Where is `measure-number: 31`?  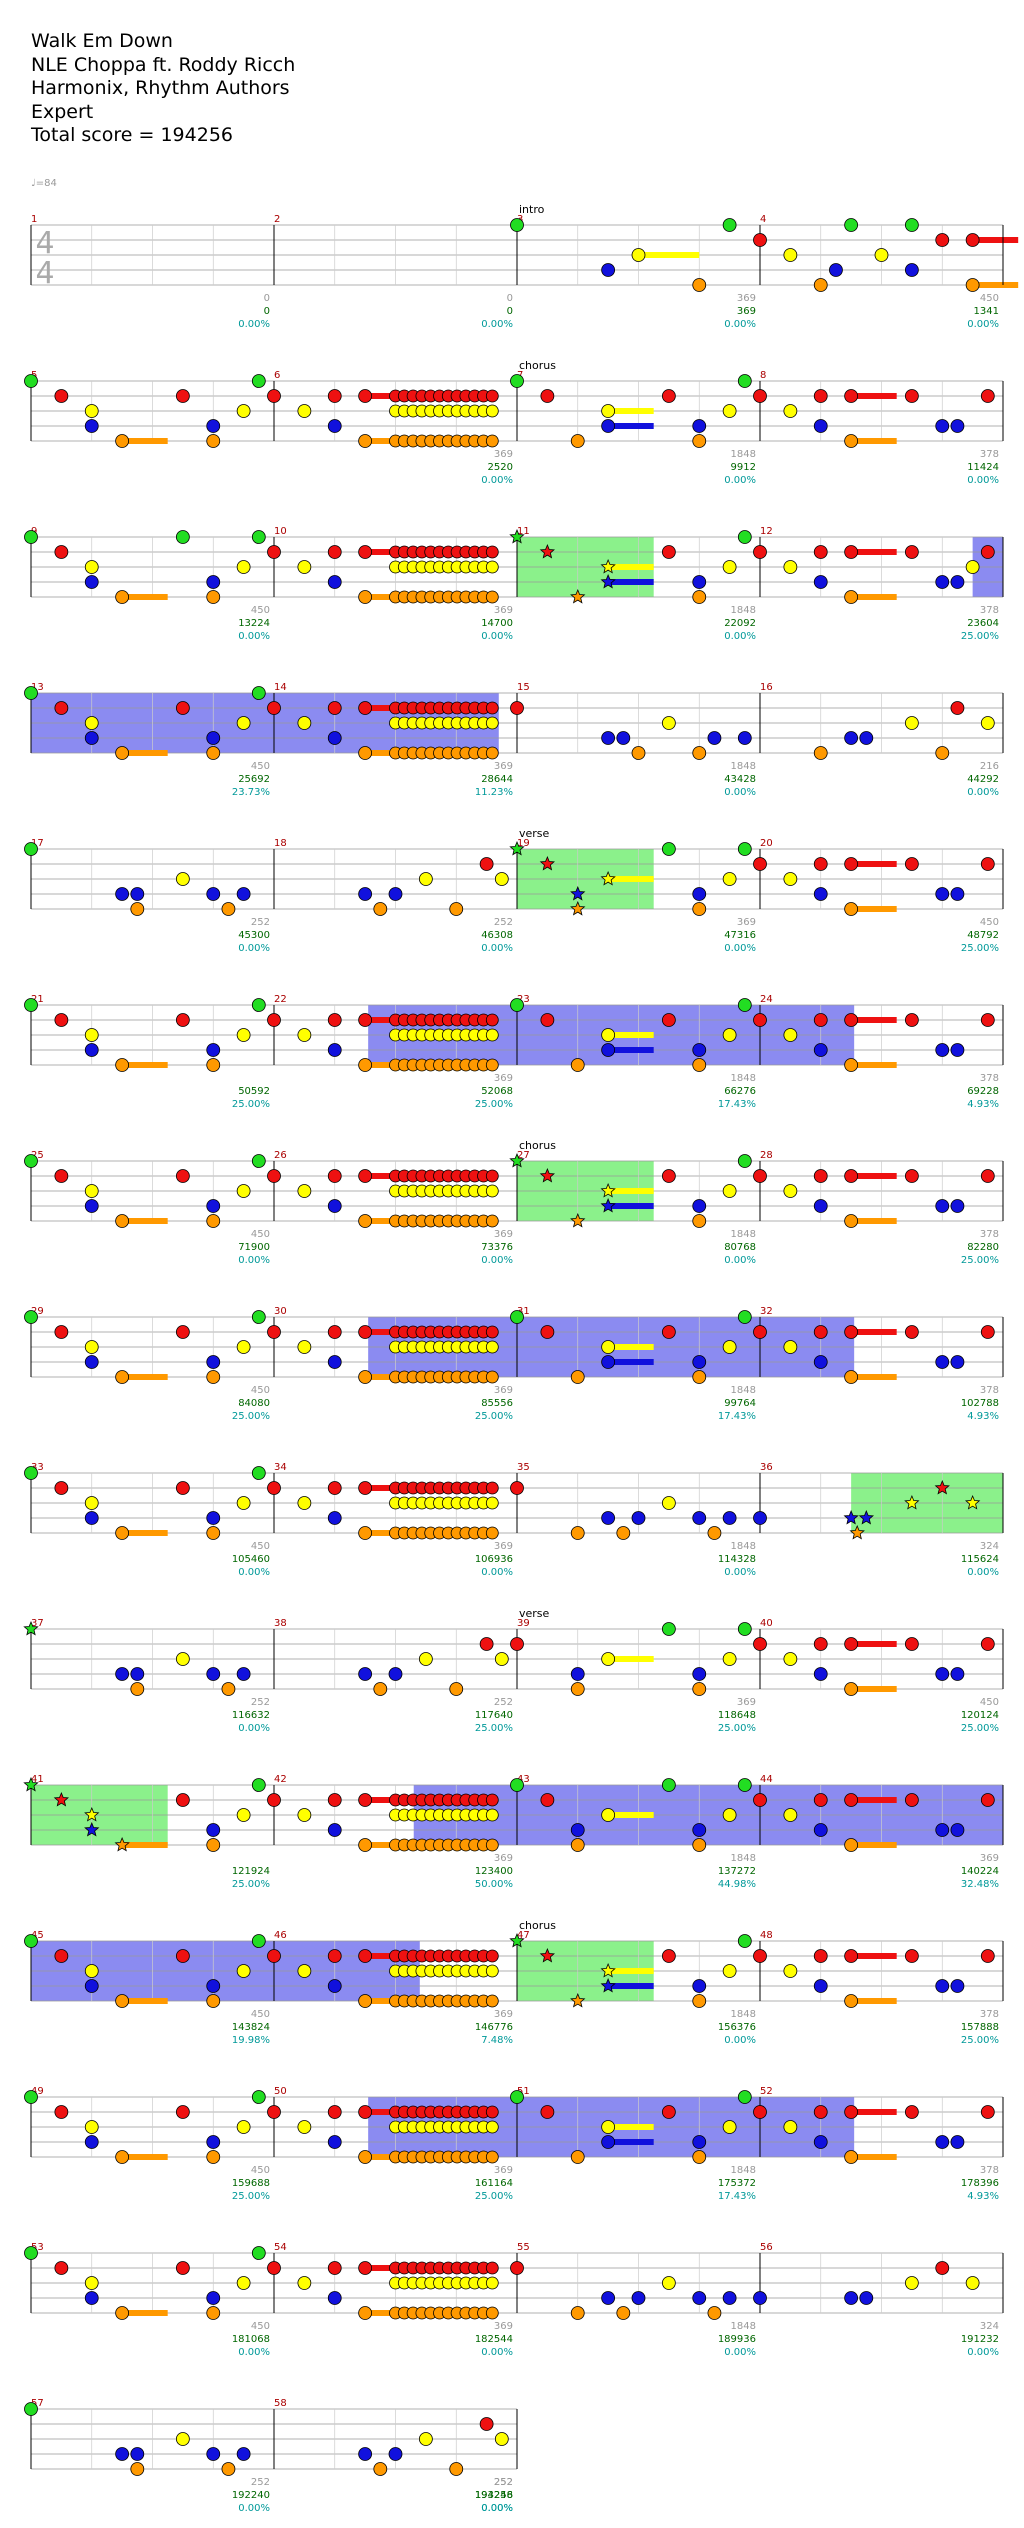 measure-number: 31 is located at coordinates (523, 1311).